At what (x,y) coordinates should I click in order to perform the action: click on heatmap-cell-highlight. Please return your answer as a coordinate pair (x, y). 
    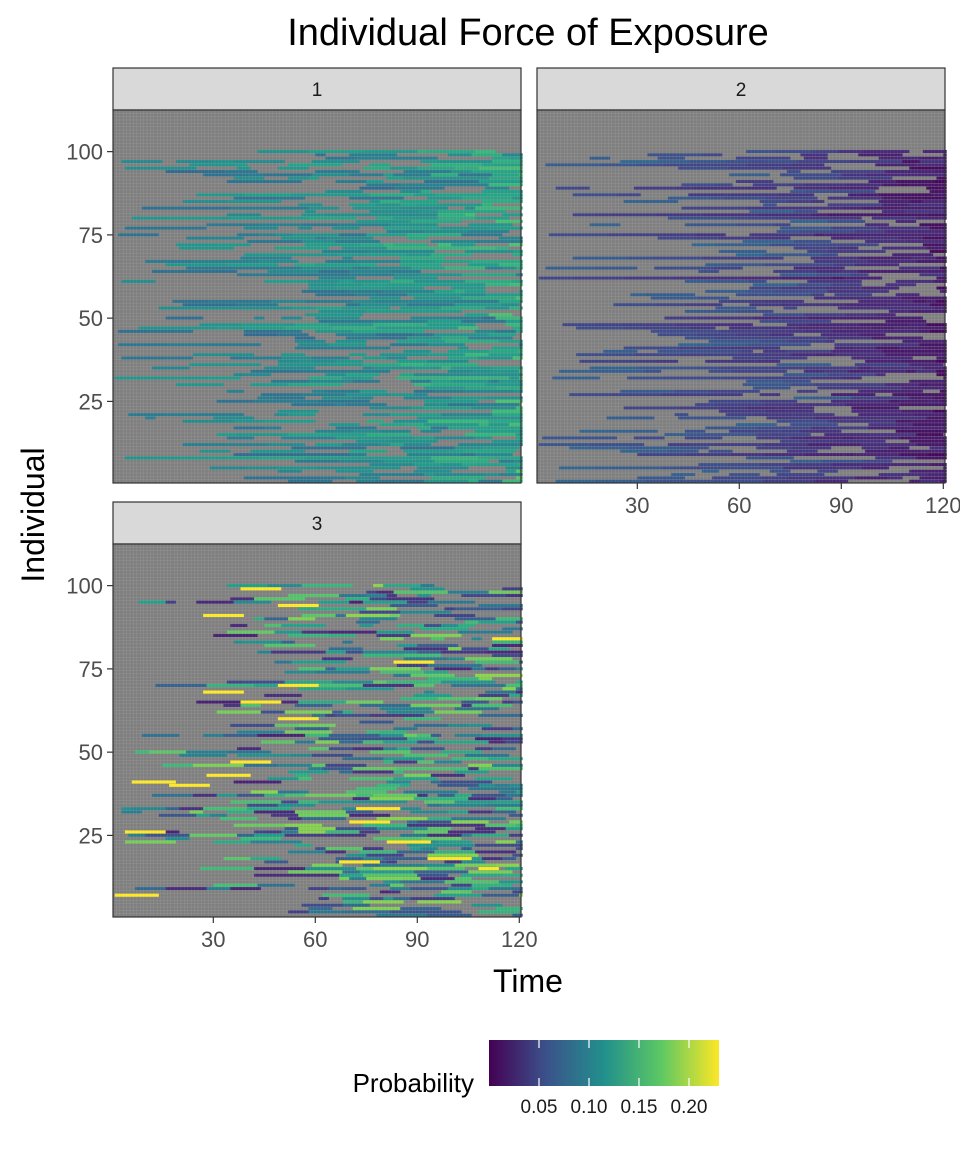
    Looking at the image, I should click on (261, 589).